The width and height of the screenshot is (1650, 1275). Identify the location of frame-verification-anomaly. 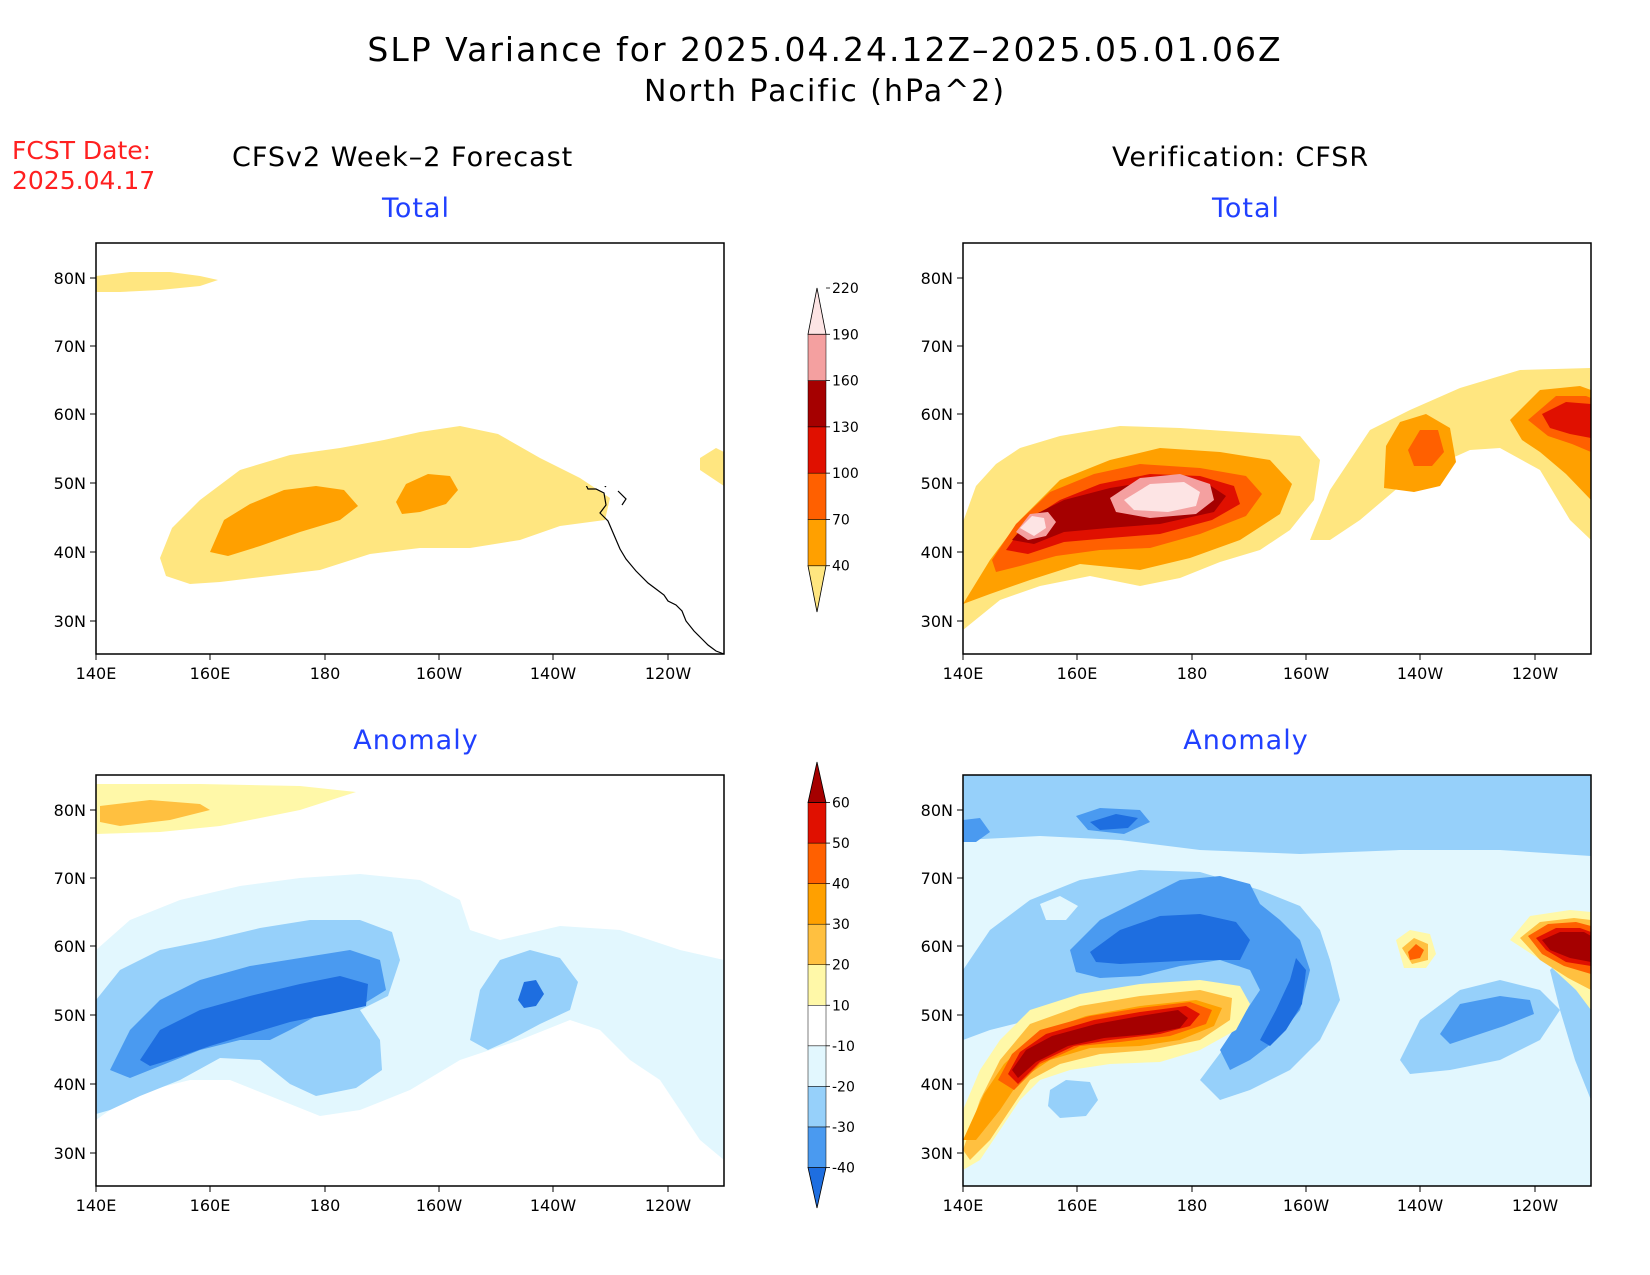
(1277, 980).